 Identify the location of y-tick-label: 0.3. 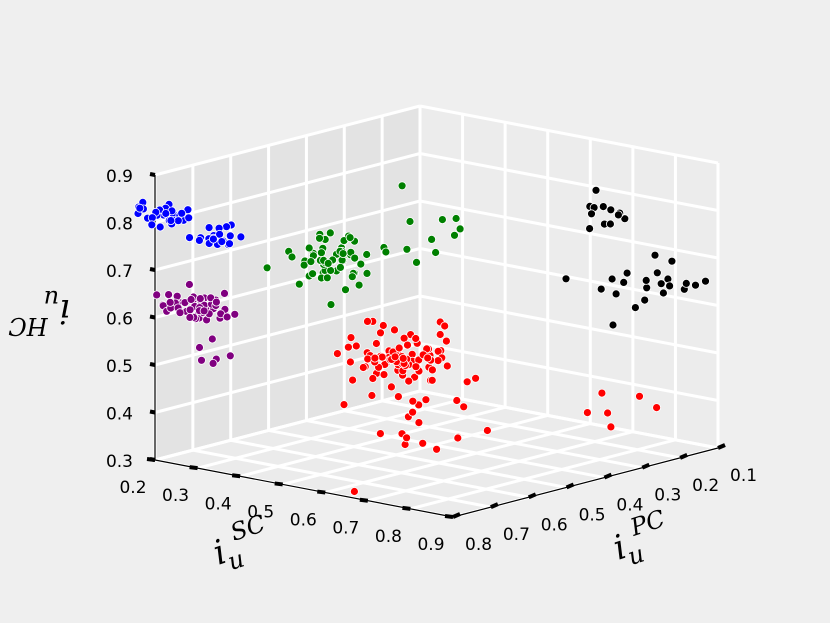
(667, 496).